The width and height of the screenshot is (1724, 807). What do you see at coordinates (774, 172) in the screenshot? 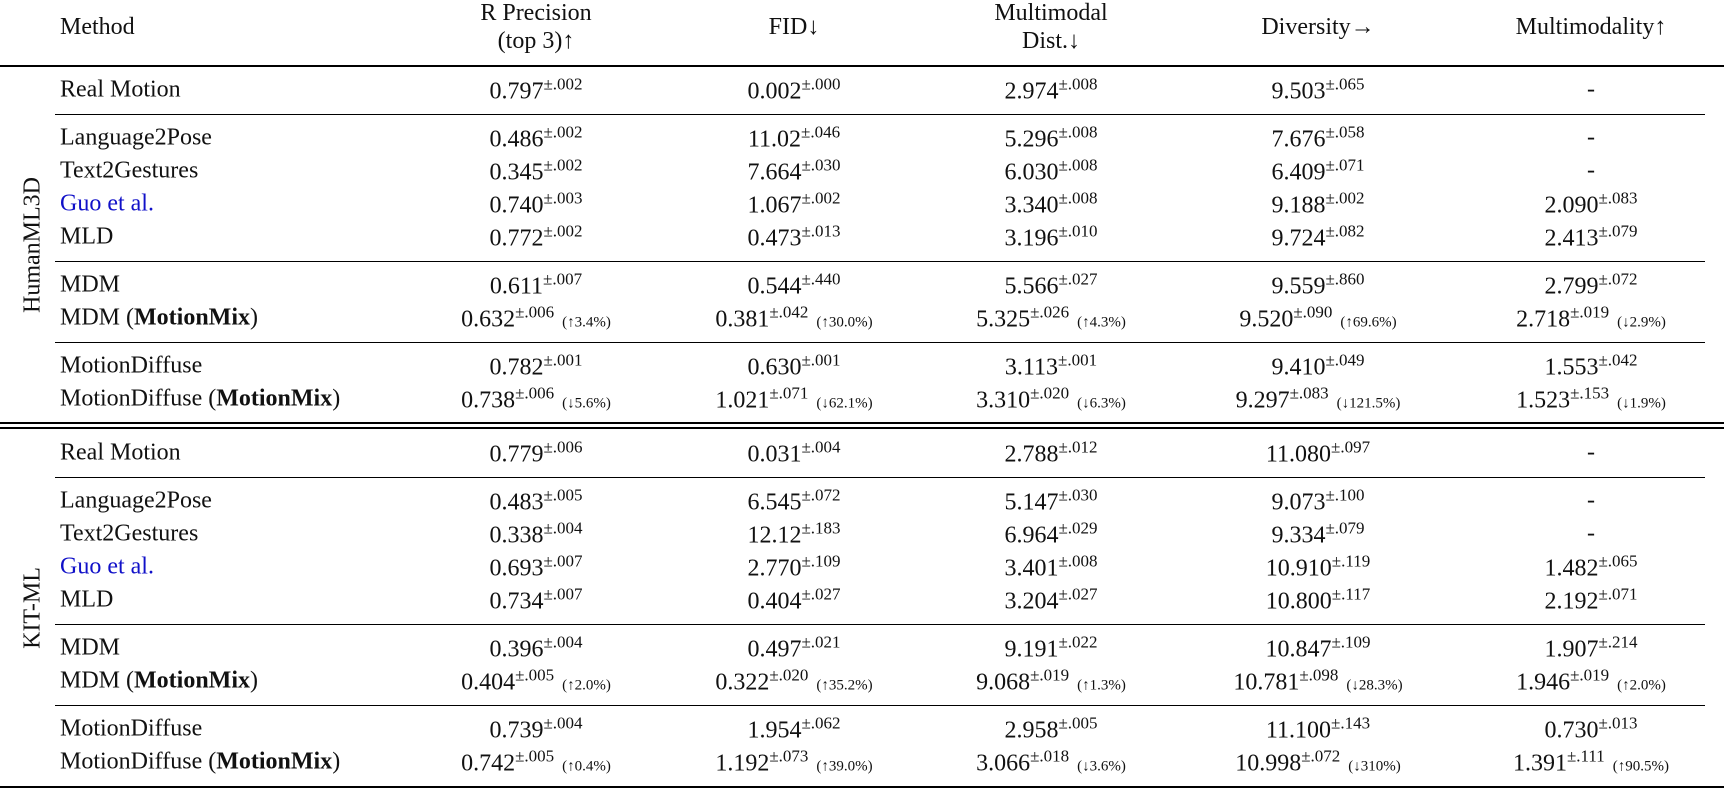
I see `metric-value: 7.664` at bounding box center [774, 172].